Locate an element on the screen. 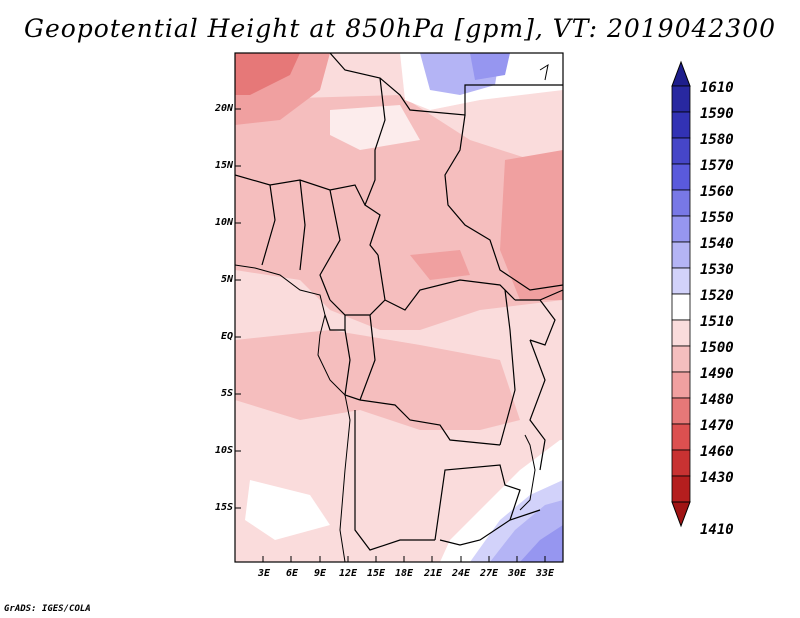  lat-label: 15S is located at coordinates (223, 507).